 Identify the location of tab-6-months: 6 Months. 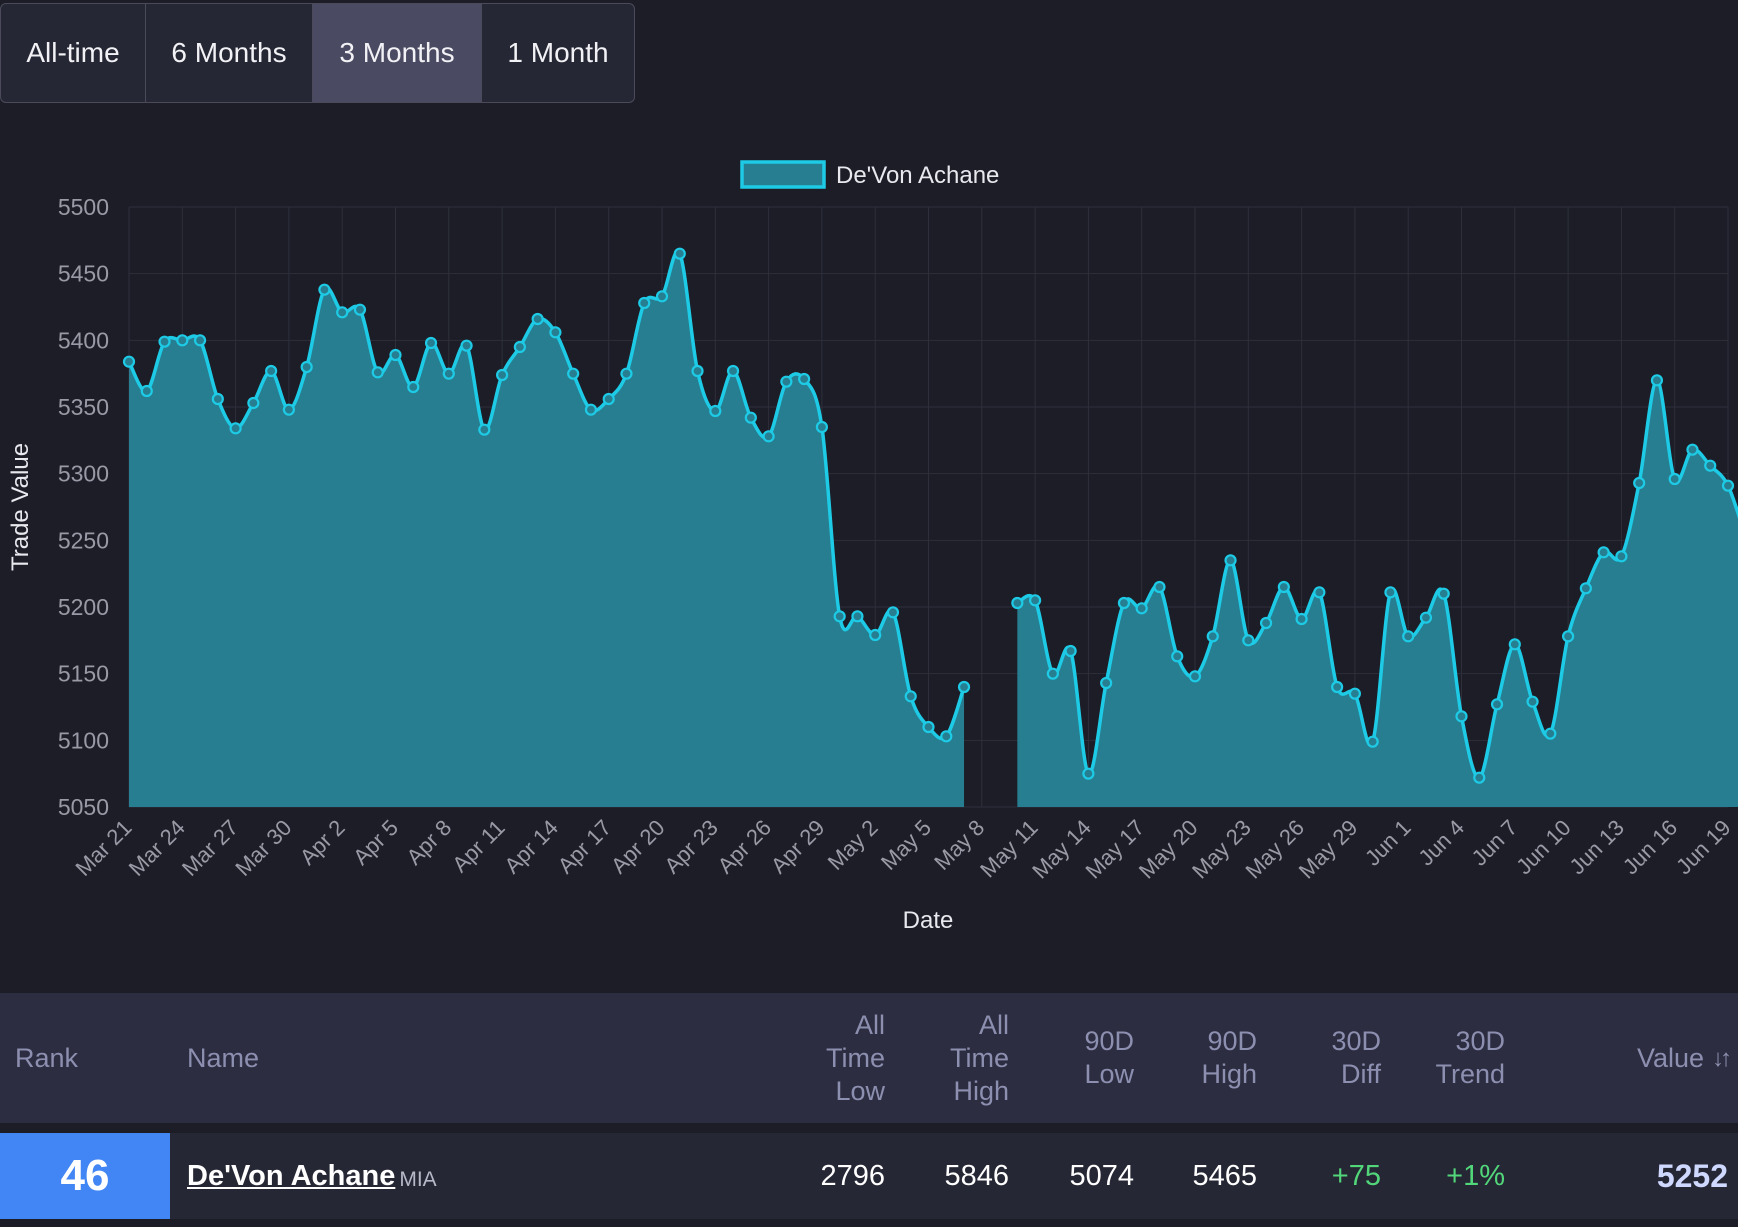
(229, 53).